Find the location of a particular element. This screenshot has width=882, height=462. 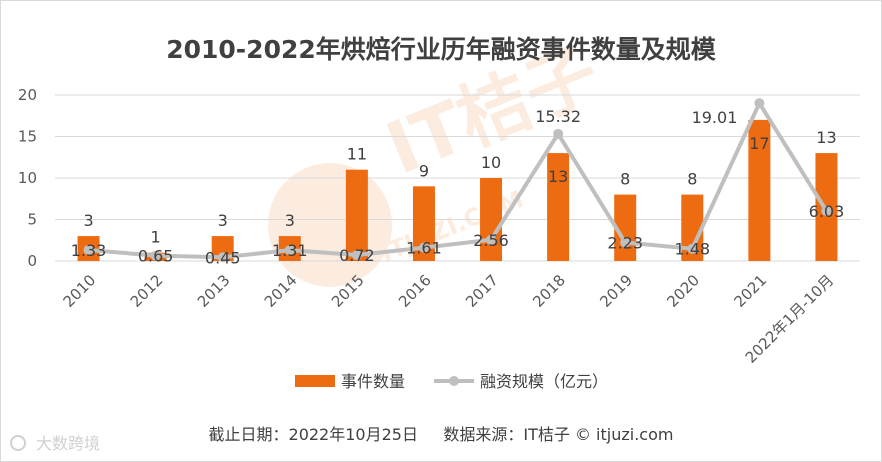

footer-source: 截止日期：2022年10月25日 数据来源：IT桔子 © itjuzi.com is located at coordinates (441, 434).